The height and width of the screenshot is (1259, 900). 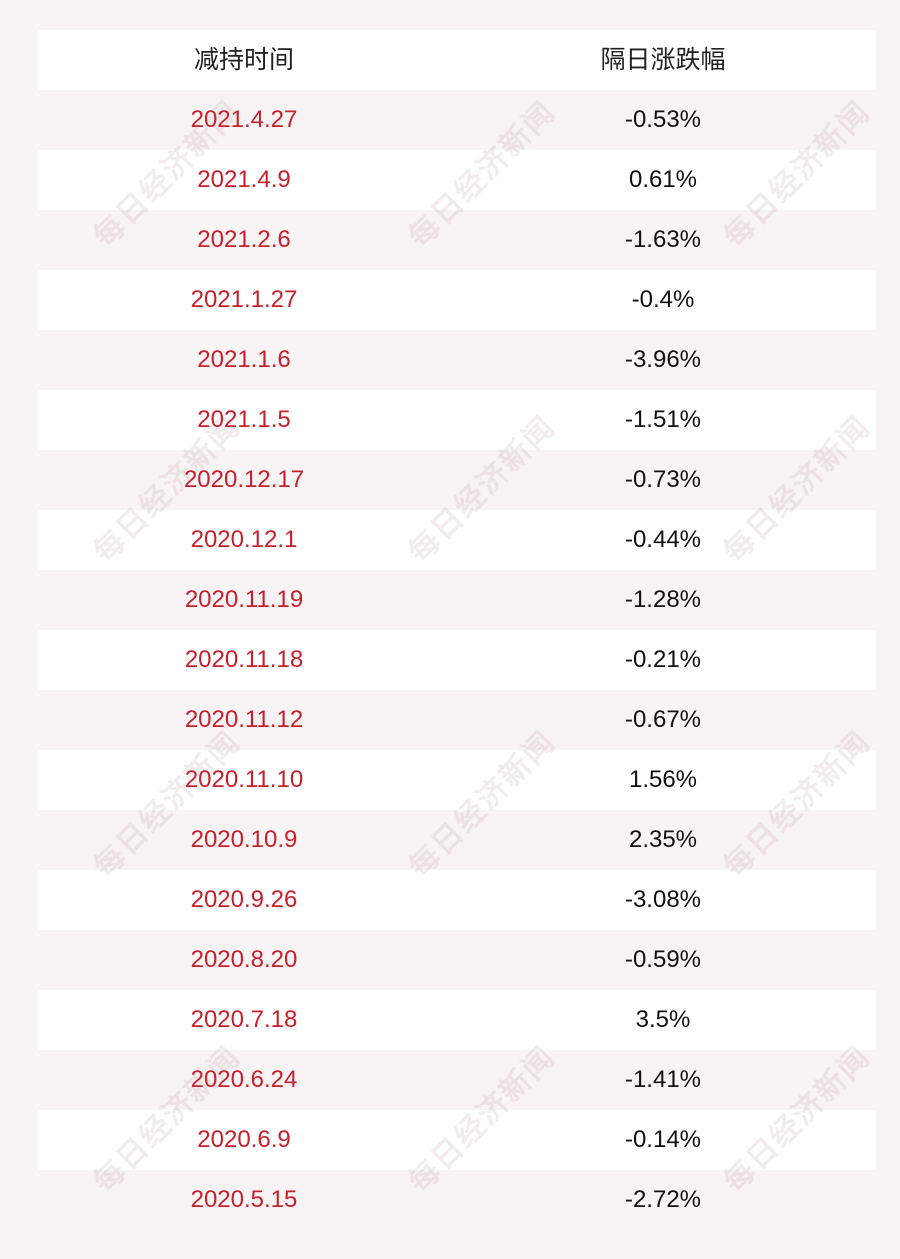 I want to click on row-change: 3.5%, so click(x=663, y=1019).